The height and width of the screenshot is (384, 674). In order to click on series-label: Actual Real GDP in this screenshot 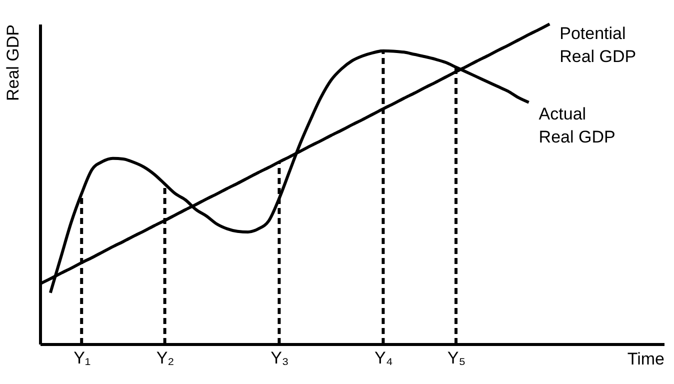, I will do `click(577, 125)`.